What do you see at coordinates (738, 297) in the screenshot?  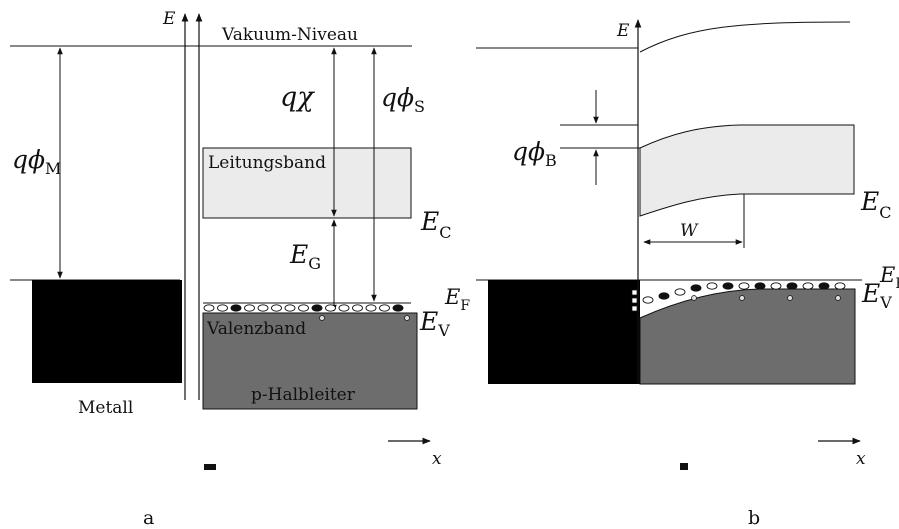 I see `carriers-b` at bounding box center [738, 297].